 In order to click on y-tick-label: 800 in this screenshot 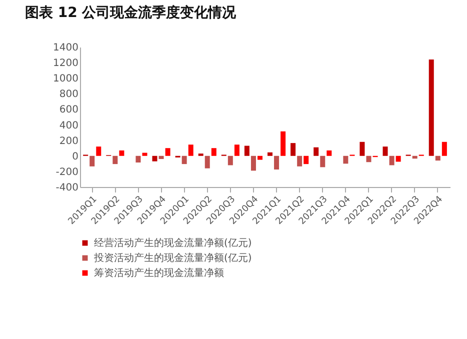, I will do `click(68, 94)`.